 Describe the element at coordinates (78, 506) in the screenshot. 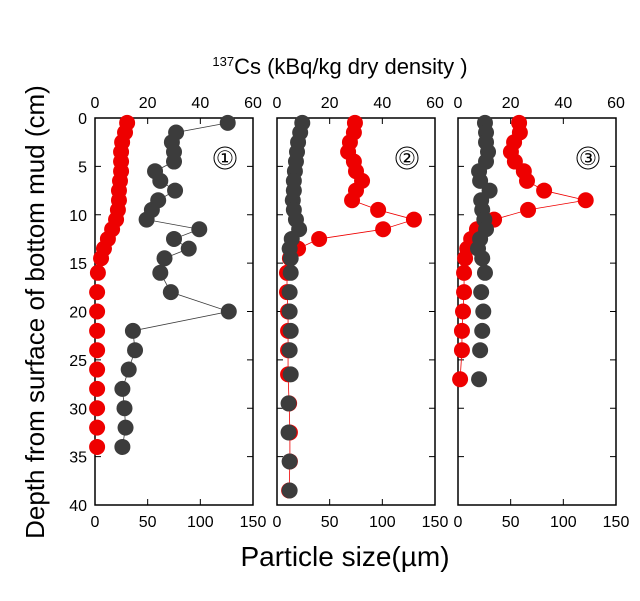

I see `y-tick-label: 40` at that location.